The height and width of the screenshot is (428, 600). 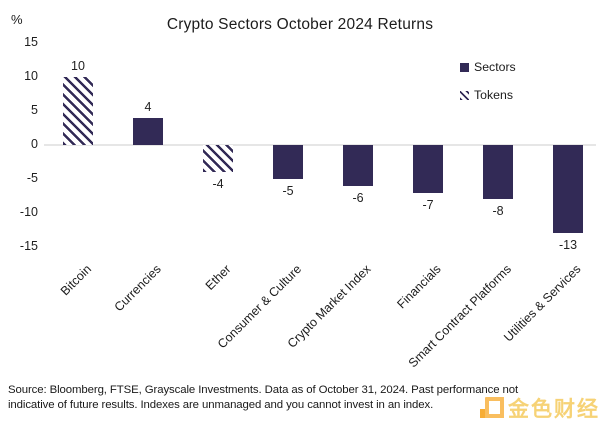 I want to click on x-axis-label: Bitcoin, so click(x=75, y=280).